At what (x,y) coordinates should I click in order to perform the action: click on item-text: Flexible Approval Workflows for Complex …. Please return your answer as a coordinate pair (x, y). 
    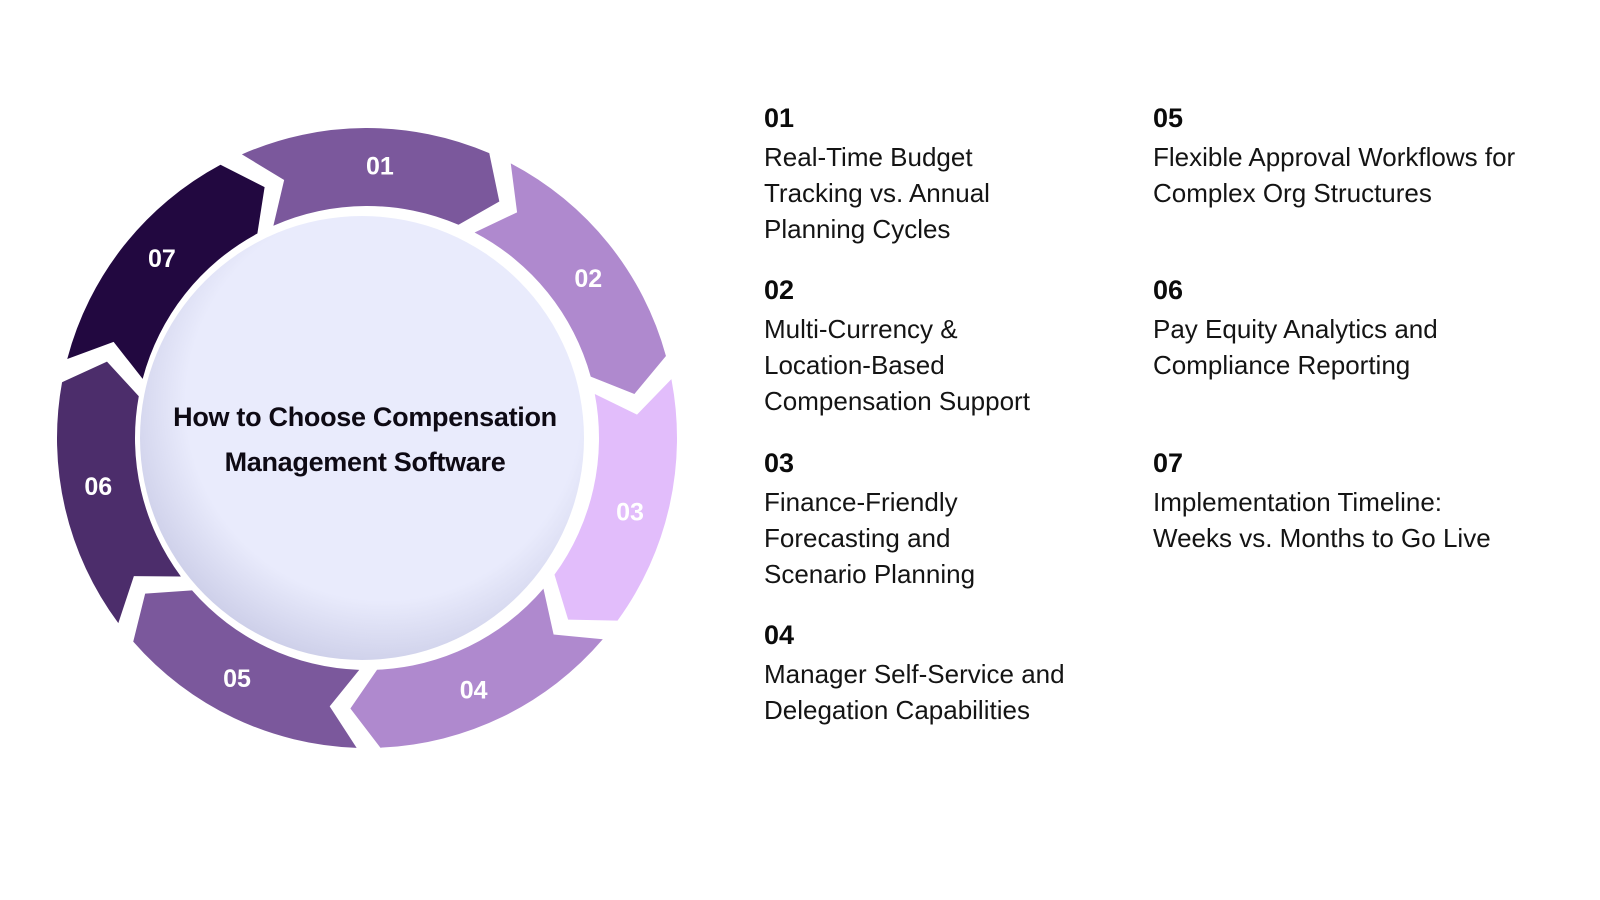
    Looking at the image, I should click on (1334, 175).